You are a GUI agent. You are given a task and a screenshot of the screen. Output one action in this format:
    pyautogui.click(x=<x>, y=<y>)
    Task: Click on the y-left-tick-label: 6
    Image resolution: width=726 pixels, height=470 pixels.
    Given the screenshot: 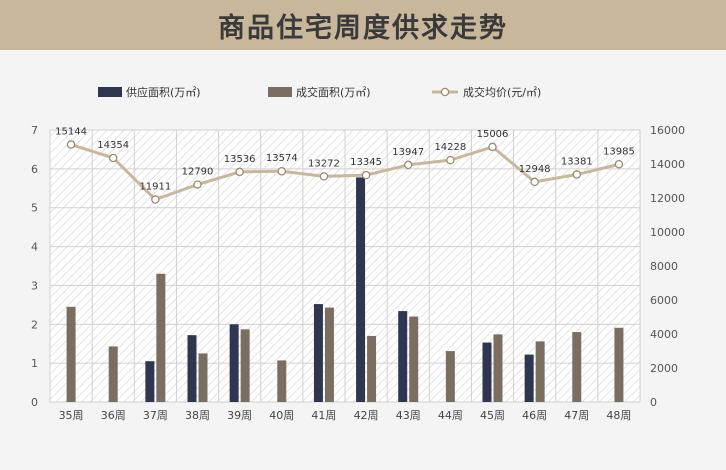 What is the action you would take?
    pyautogui.click(x=34, y=169)
    